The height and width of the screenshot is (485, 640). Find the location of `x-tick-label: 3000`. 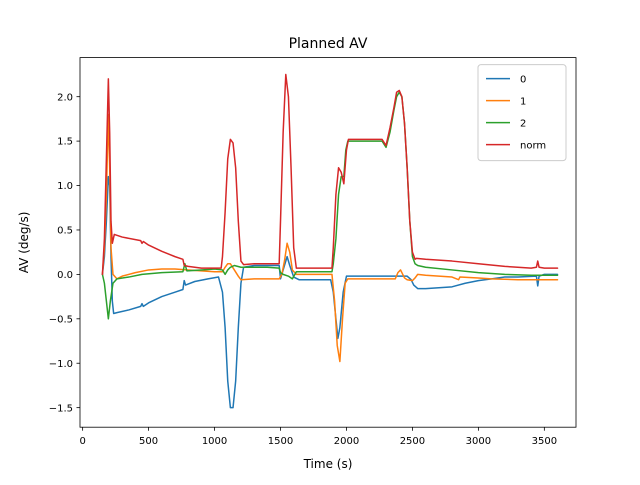

x-tick-label: 3000 is located at coordinates (478, 441).